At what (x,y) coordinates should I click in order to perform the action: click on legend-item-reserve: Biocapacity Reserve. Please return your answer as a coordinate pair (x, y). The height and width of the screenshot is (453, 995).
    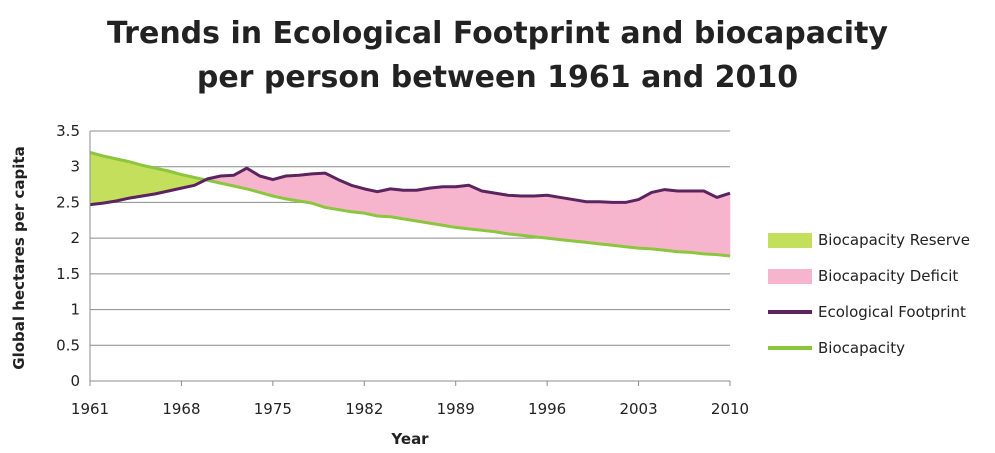
    Looking at the image, I should click on (880, 240).